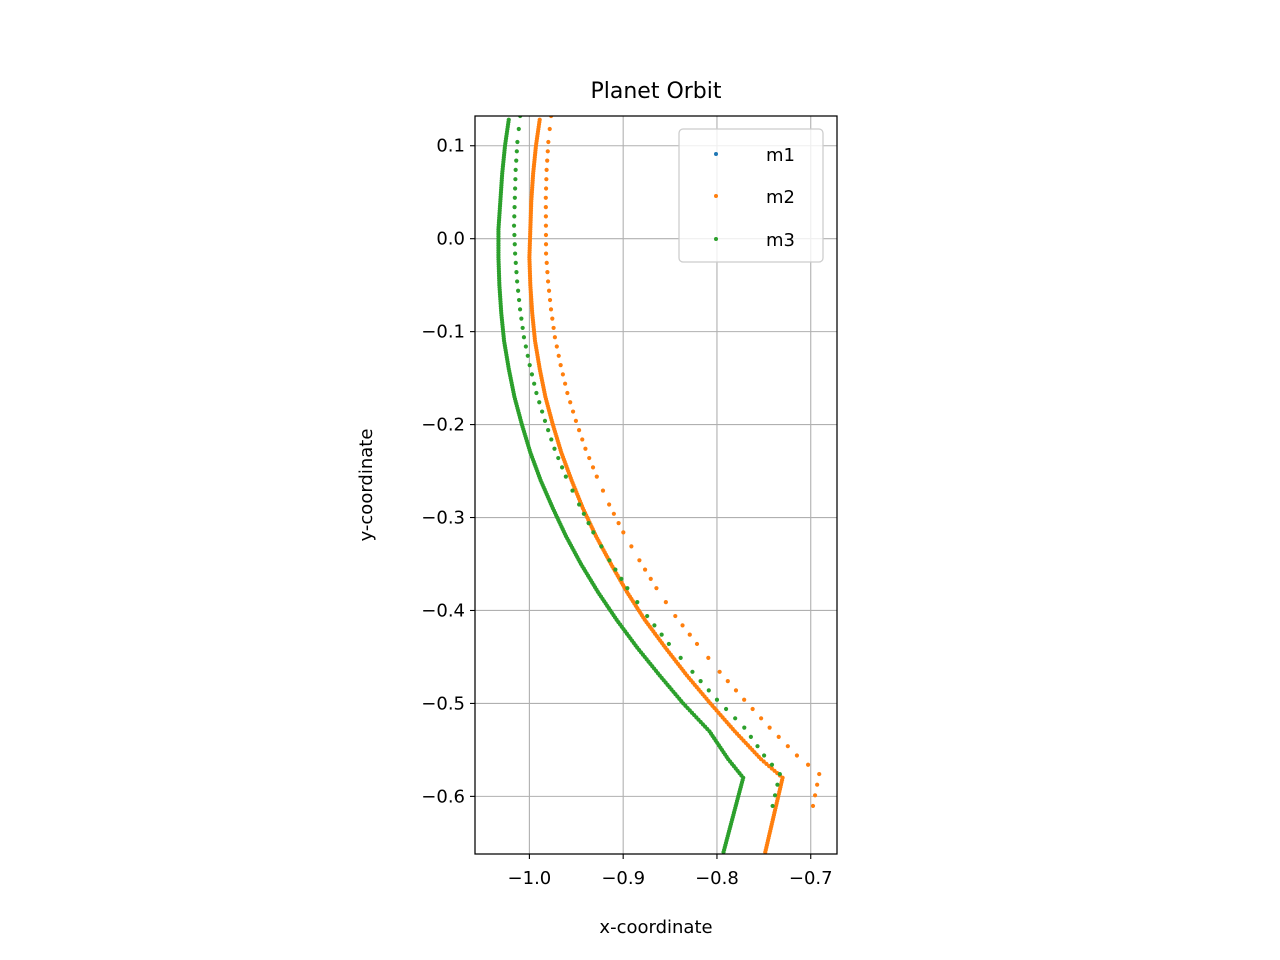  Describe the element at coordinates (443, 425) in the screenshot. I see `y-tick-label: −0.2` at that location.